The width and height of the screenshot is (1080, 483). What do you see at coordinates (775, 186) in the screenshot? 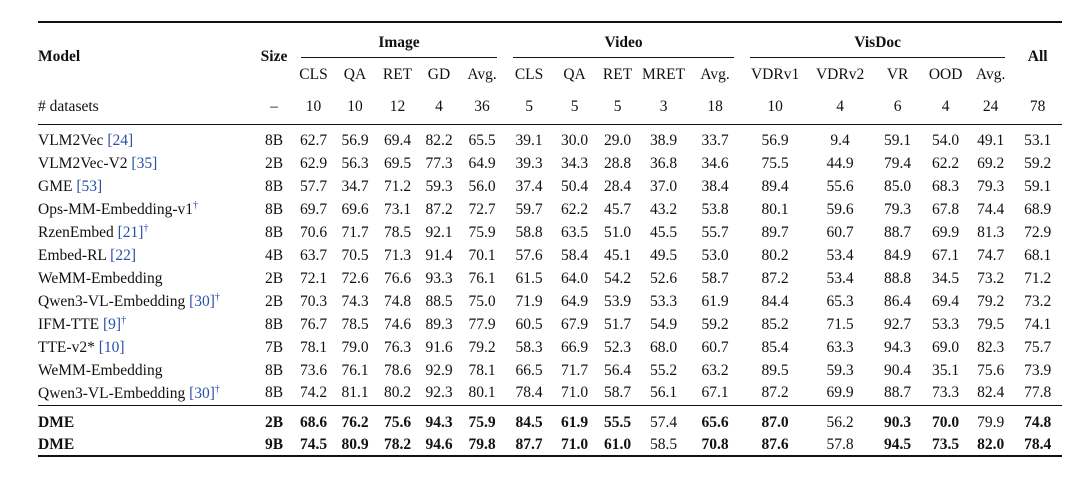
I see `value-cell: 89.4` at bounding box center [775, 186].